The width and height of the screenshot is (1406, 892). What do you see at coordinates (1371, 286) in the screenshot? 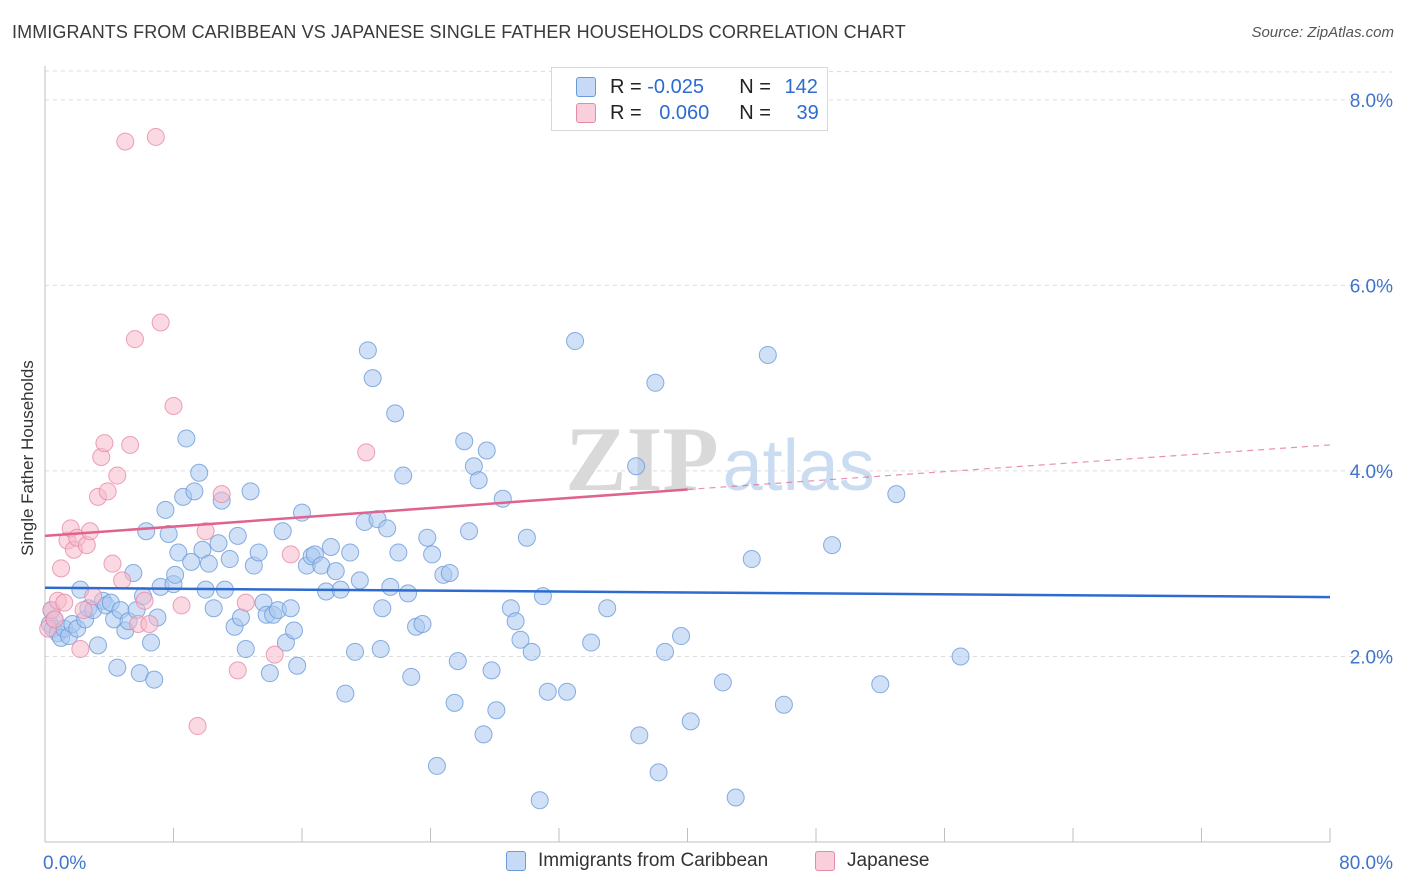
I see `y-tick-label: 6.0%` at bounding box center [1371, 286].